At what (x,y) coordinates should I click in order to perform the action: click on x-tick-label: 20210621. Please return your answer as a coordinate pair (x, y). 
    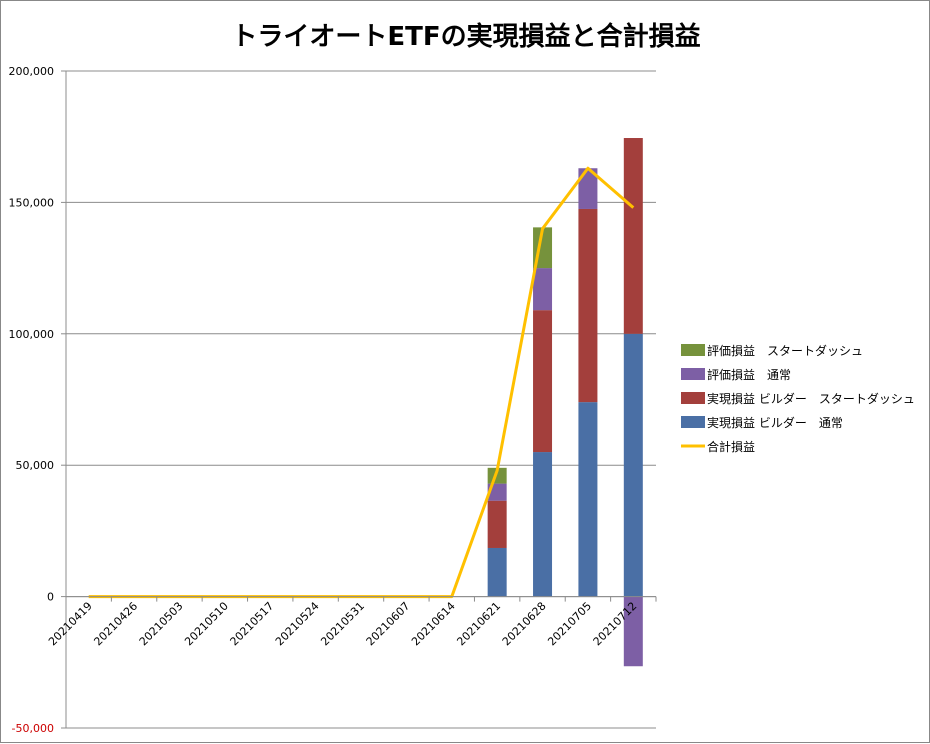
    Looking at the image, I should click on (478, 624).